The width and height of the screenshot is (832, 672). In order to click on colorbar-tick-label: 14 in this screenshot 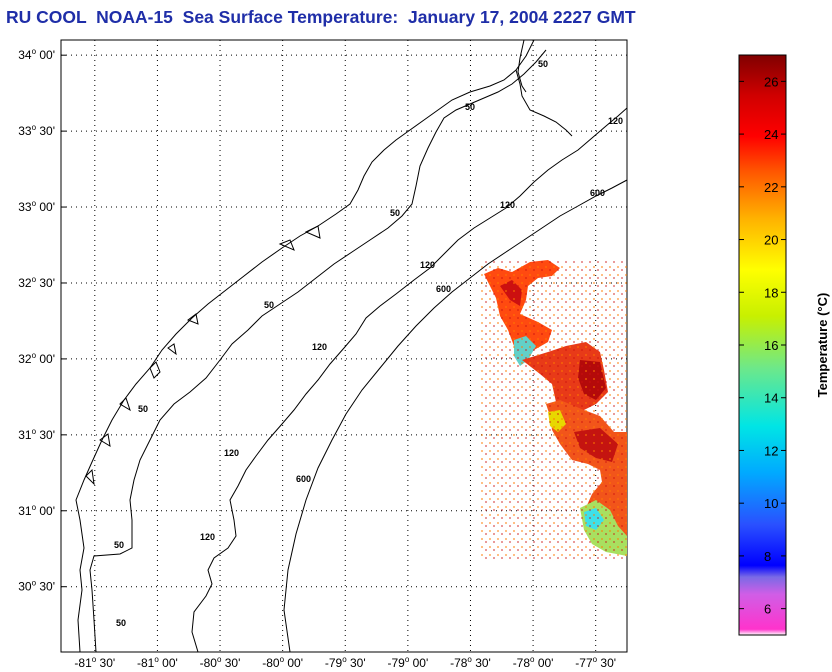, I will do `click(771, 398)`.